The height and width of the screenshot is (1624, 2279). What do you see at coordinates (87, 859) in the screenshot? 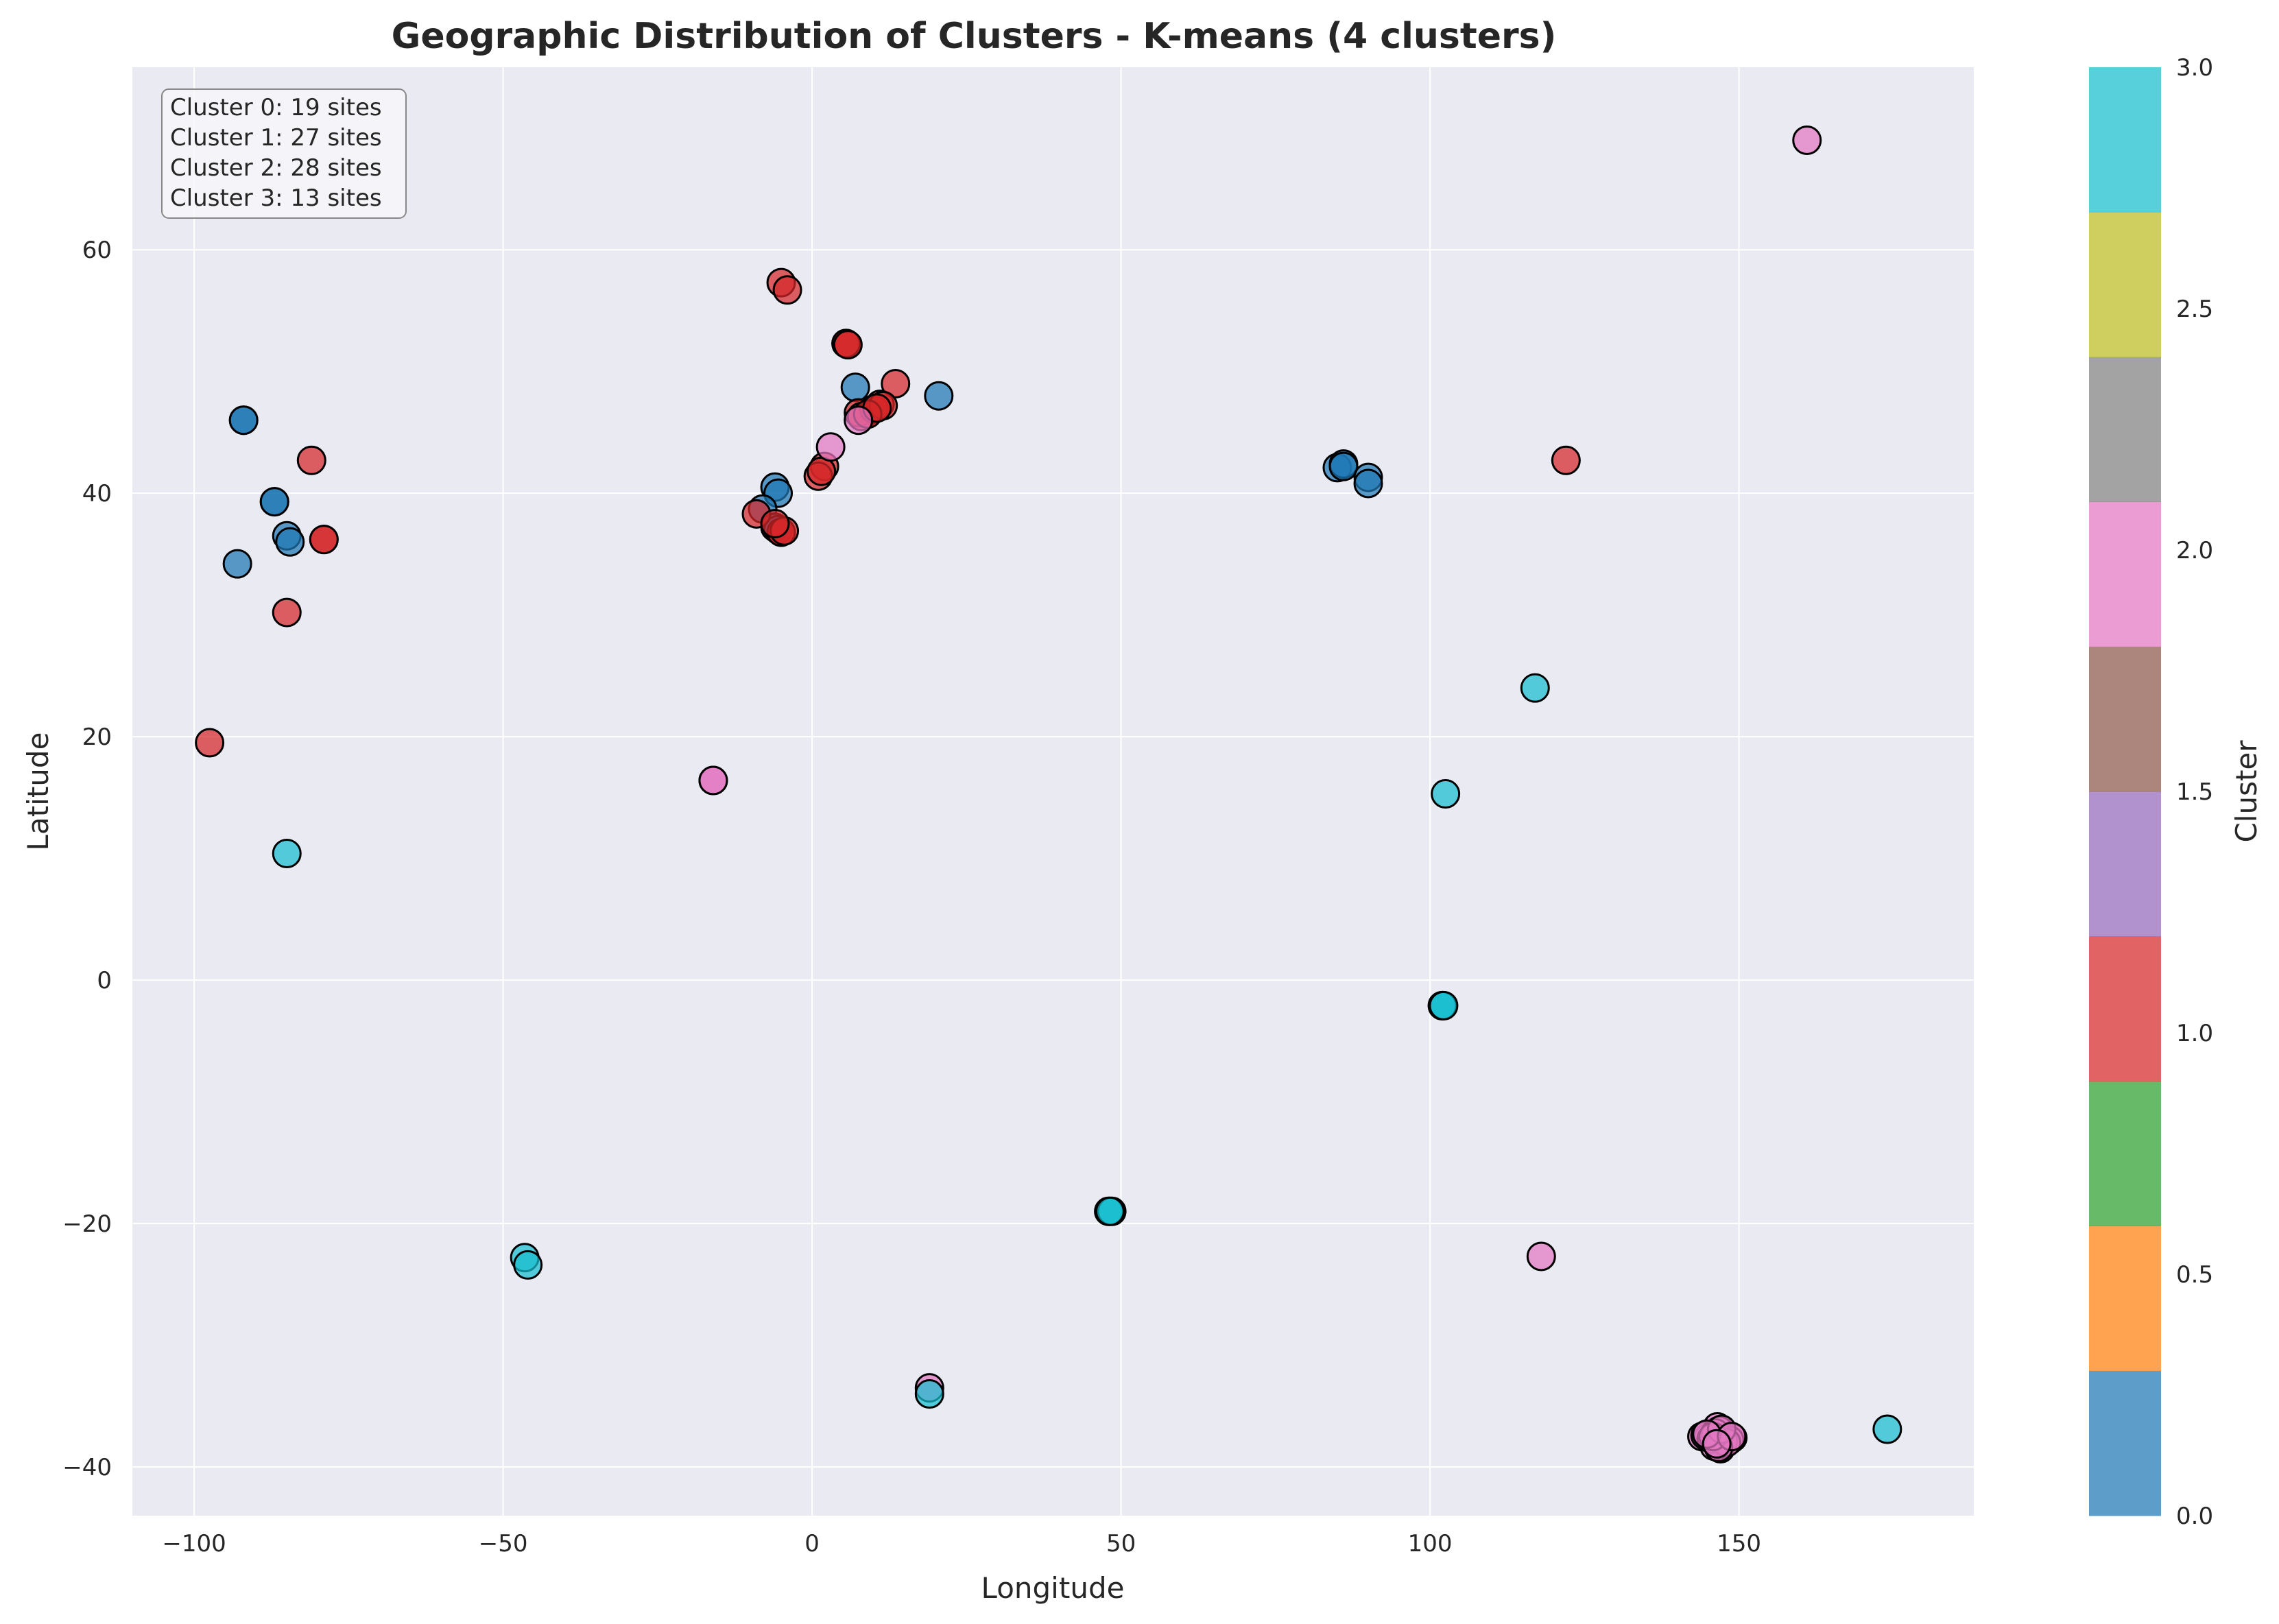
I see `y-axis-ticks: −40 −20 0 20 40 60` at bounding box center [87, 859].